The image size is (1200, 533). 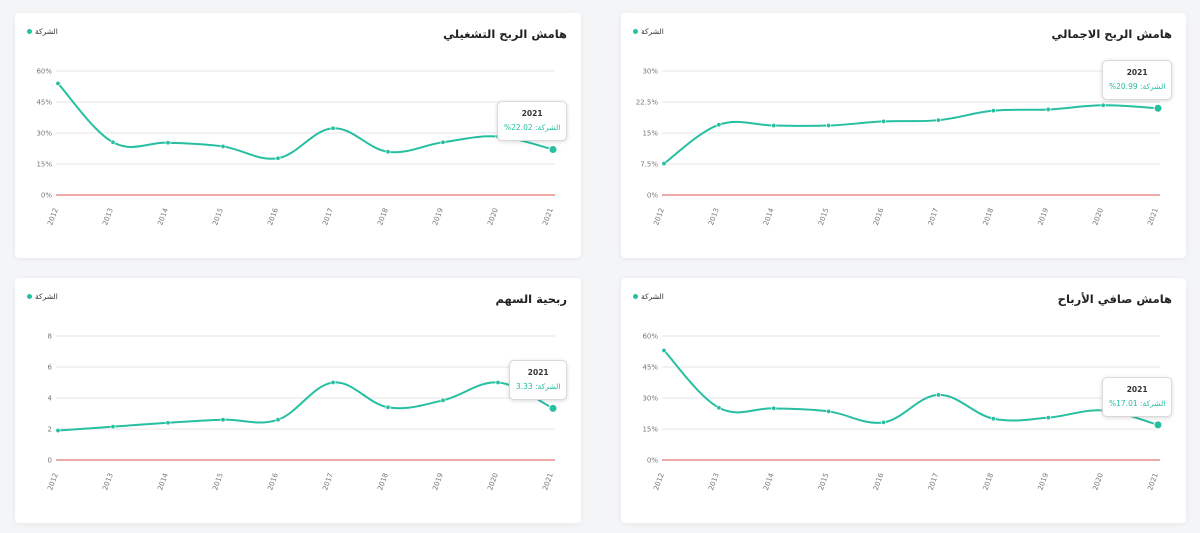 I want to click on tooltip: 2021 الشركة: 3.33, so click(x=538, y=380).